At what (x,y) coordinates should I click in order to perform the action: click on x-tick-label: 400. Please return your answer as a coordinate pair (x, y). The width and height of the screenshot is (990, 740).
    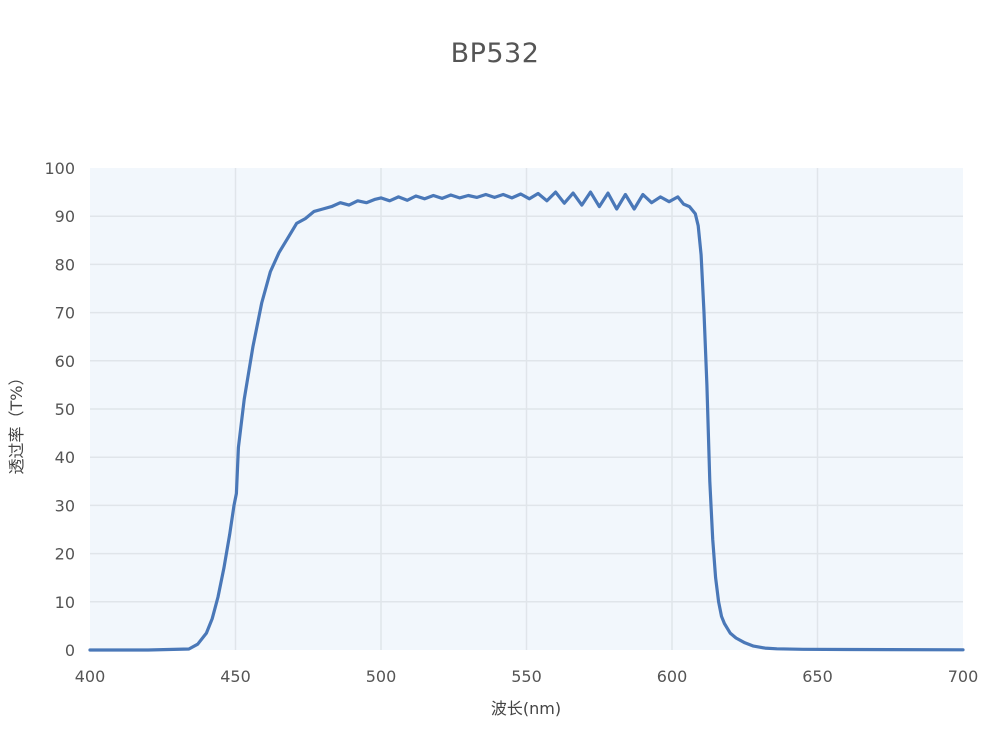
    Looking at the image, I should click on (90, 676).